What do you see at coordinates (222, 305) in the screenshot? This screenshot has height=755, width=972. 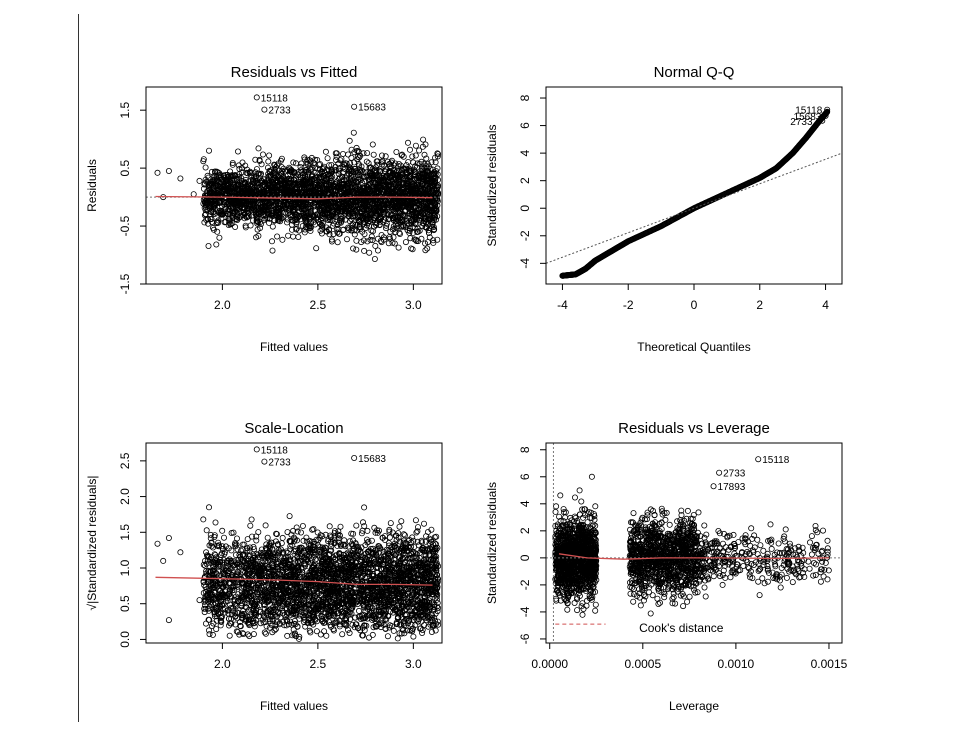 I see `x-tick-label: 2.0` at bounding box center [222, 305].